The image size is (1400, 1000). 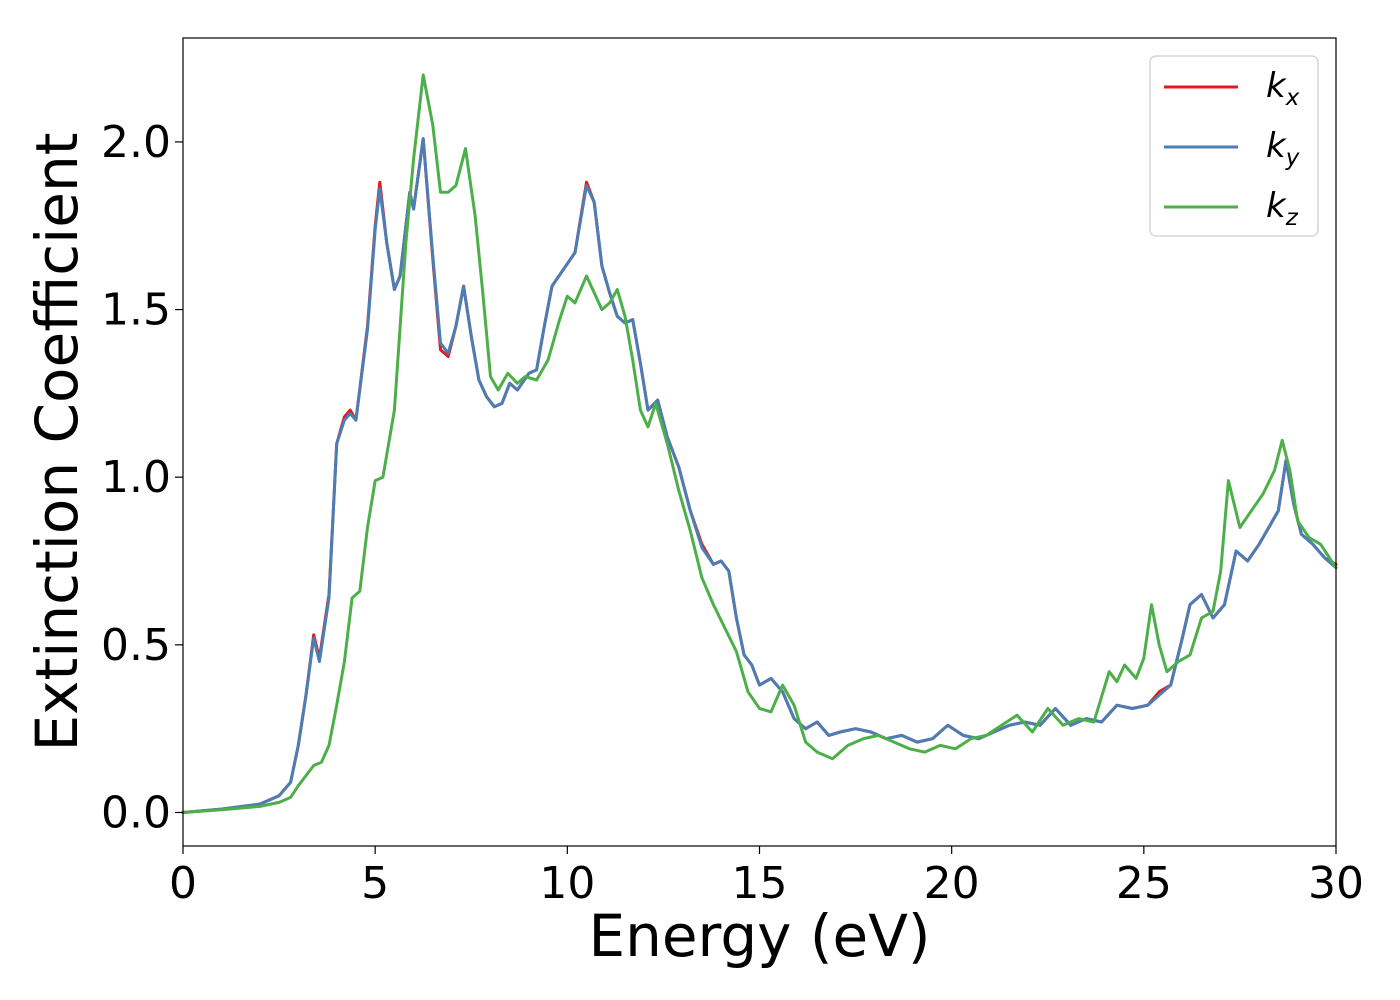 What do you see at coordinates (1292, 98) in the screenshot?
I see `legend-label-subscript: x` at bounding box center [1292, 98].